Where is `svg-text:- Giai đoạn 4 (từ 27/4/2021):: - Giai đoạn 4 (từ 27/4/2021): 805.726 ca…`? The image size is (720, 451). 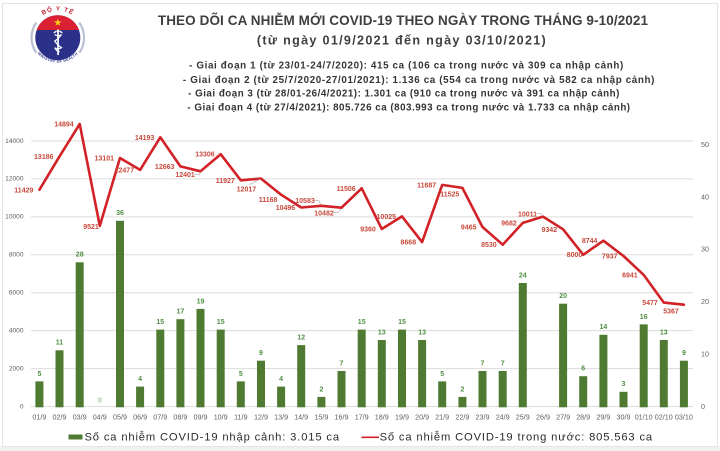
svg-text:- Giai đoạn 4 (từ 27/4/2021):: - Giai đoạn 4 (từ 27/4/2021): 805.726 ca… is located at coordinates (408, 108).